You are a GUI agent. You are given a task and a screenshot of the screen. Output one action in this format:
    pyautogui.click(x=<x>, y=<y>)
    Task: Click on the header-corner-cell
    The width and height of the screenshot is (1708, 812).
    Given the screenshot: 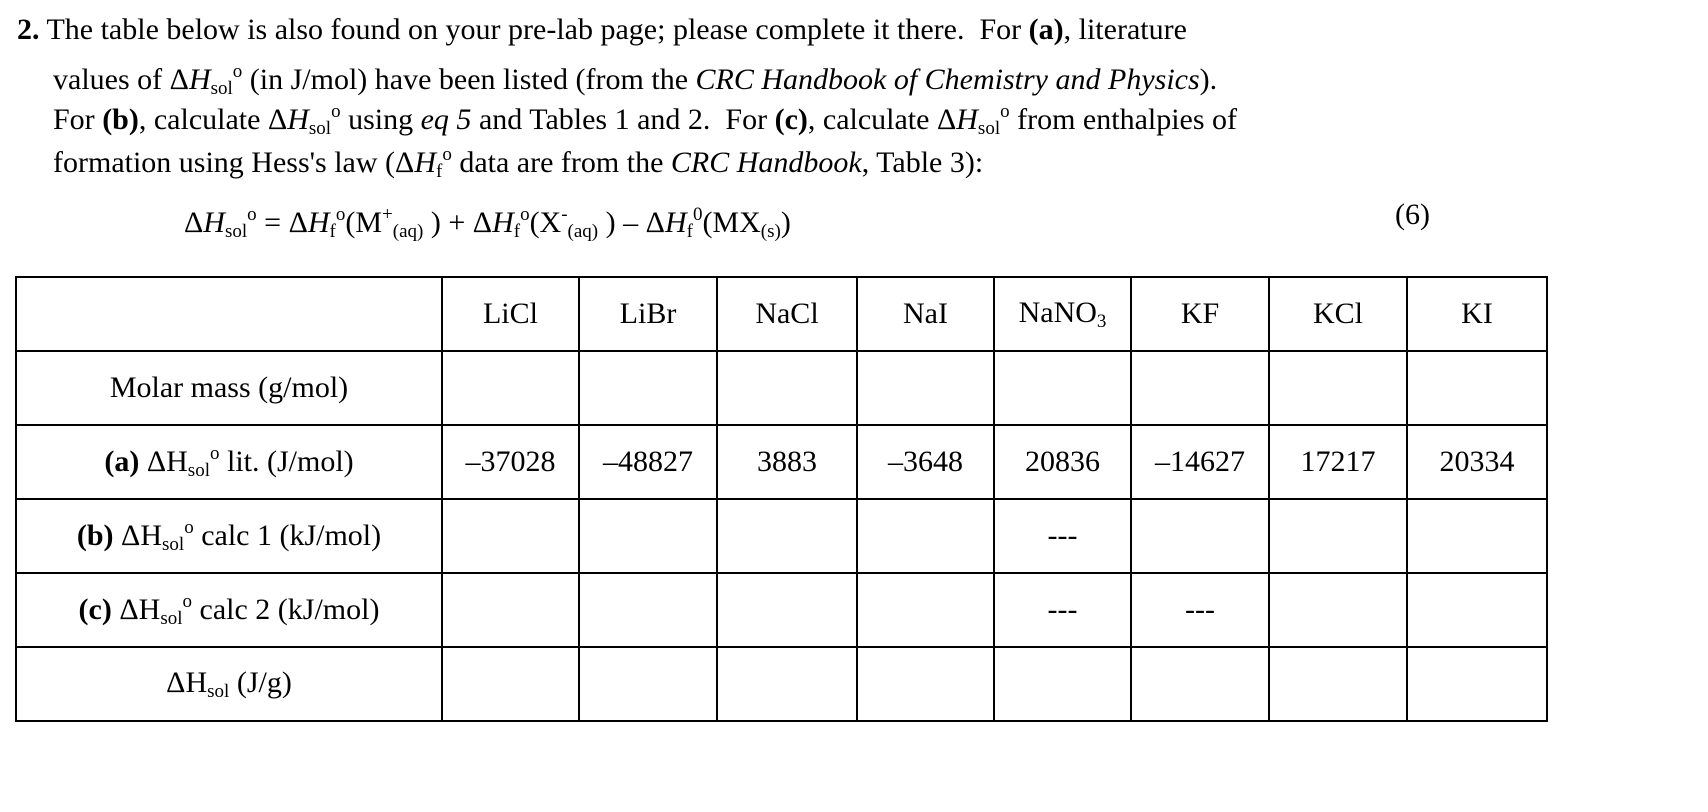 What is the action you would take?
    pyautogui.click(x=229, y=314)
    